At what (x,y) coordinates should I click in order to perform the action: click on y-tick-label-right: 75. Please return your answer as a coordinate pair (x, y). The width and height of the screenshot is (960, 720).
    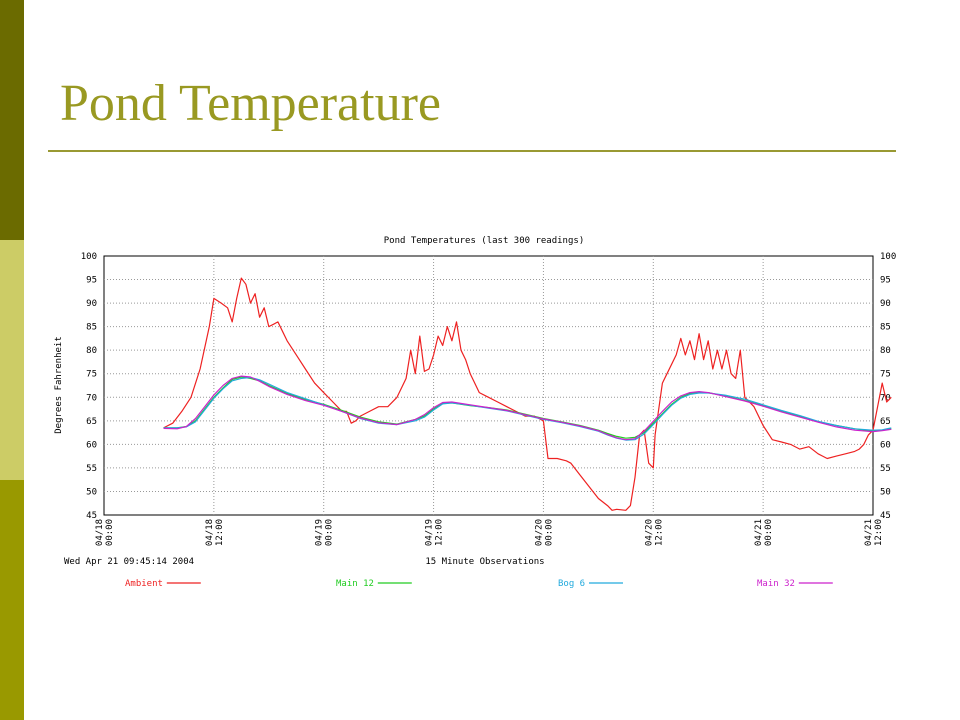
    Looking at the image, I should click on (885, 375).